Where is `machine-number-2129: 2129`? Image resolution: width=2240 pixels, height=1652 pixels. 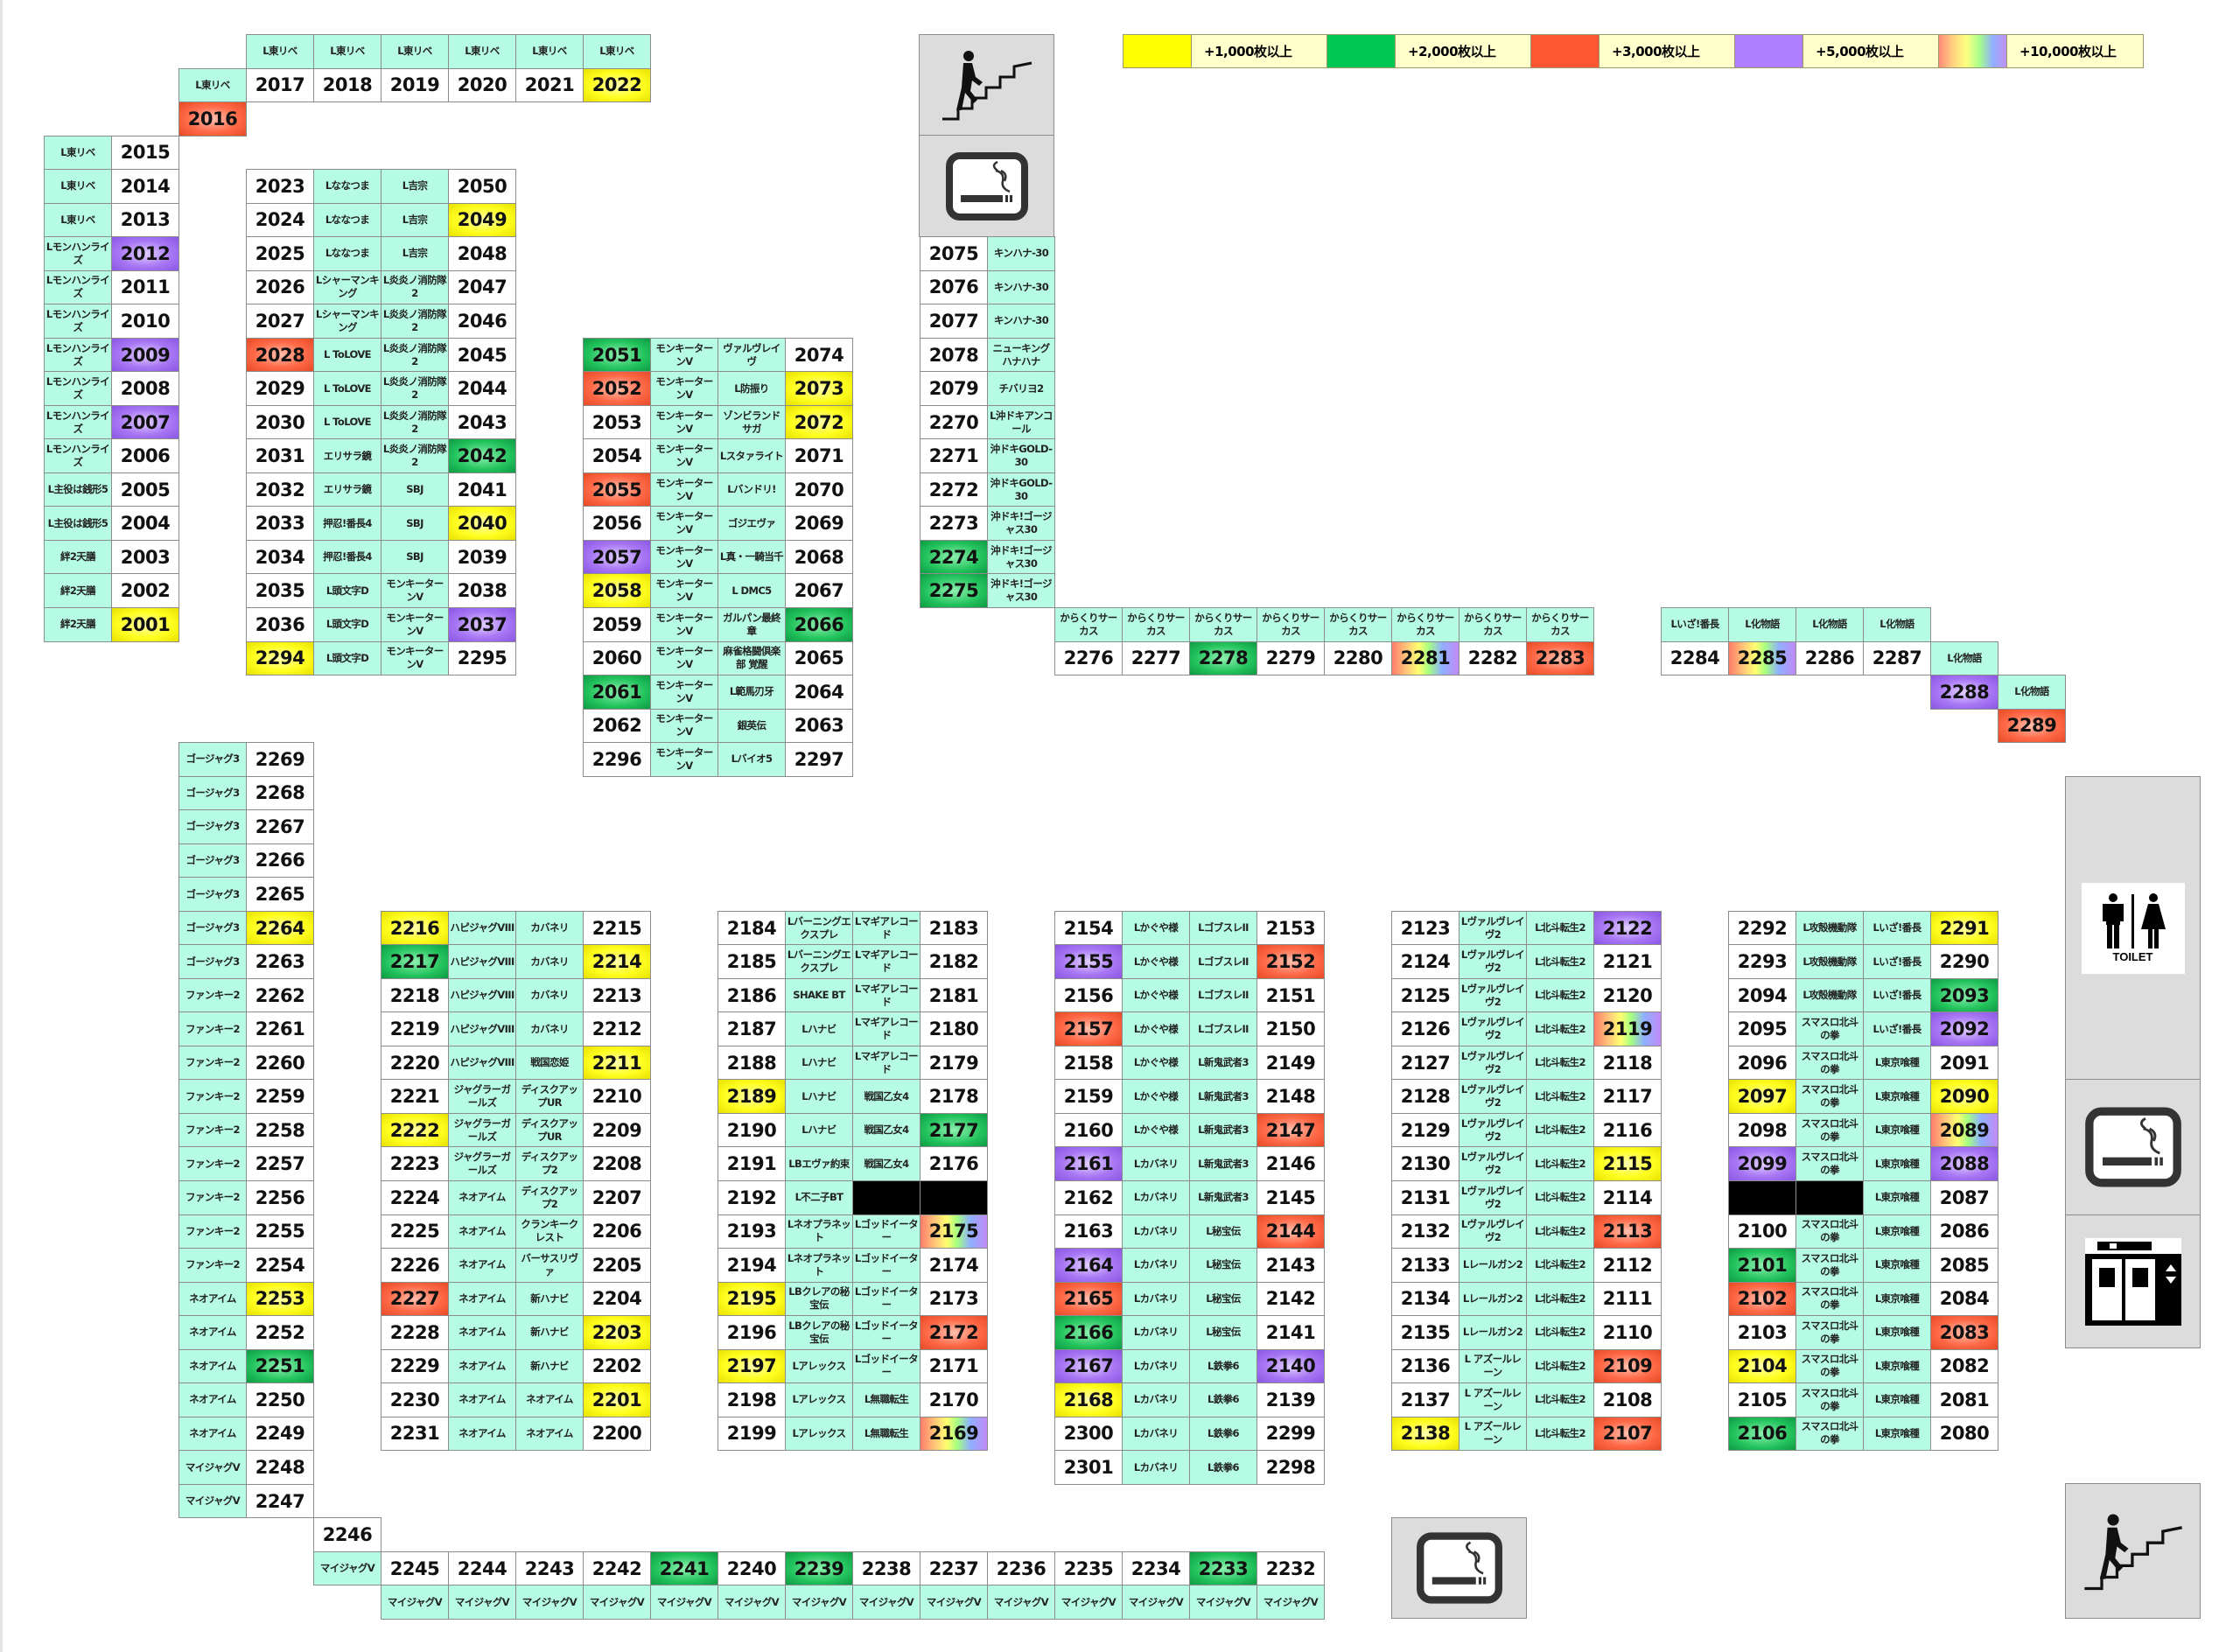 machine-number-2129: 2129 is located at coordinates (1425, 1130).